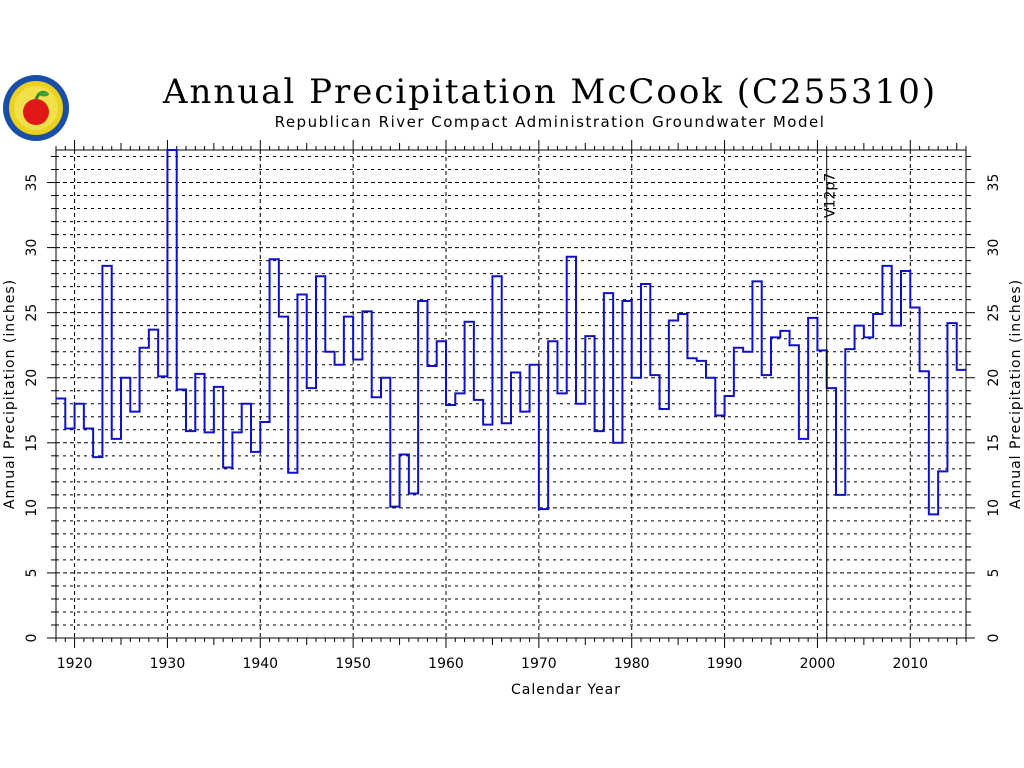  I want to click on x-tick-label: 1990, so click(725, 664).